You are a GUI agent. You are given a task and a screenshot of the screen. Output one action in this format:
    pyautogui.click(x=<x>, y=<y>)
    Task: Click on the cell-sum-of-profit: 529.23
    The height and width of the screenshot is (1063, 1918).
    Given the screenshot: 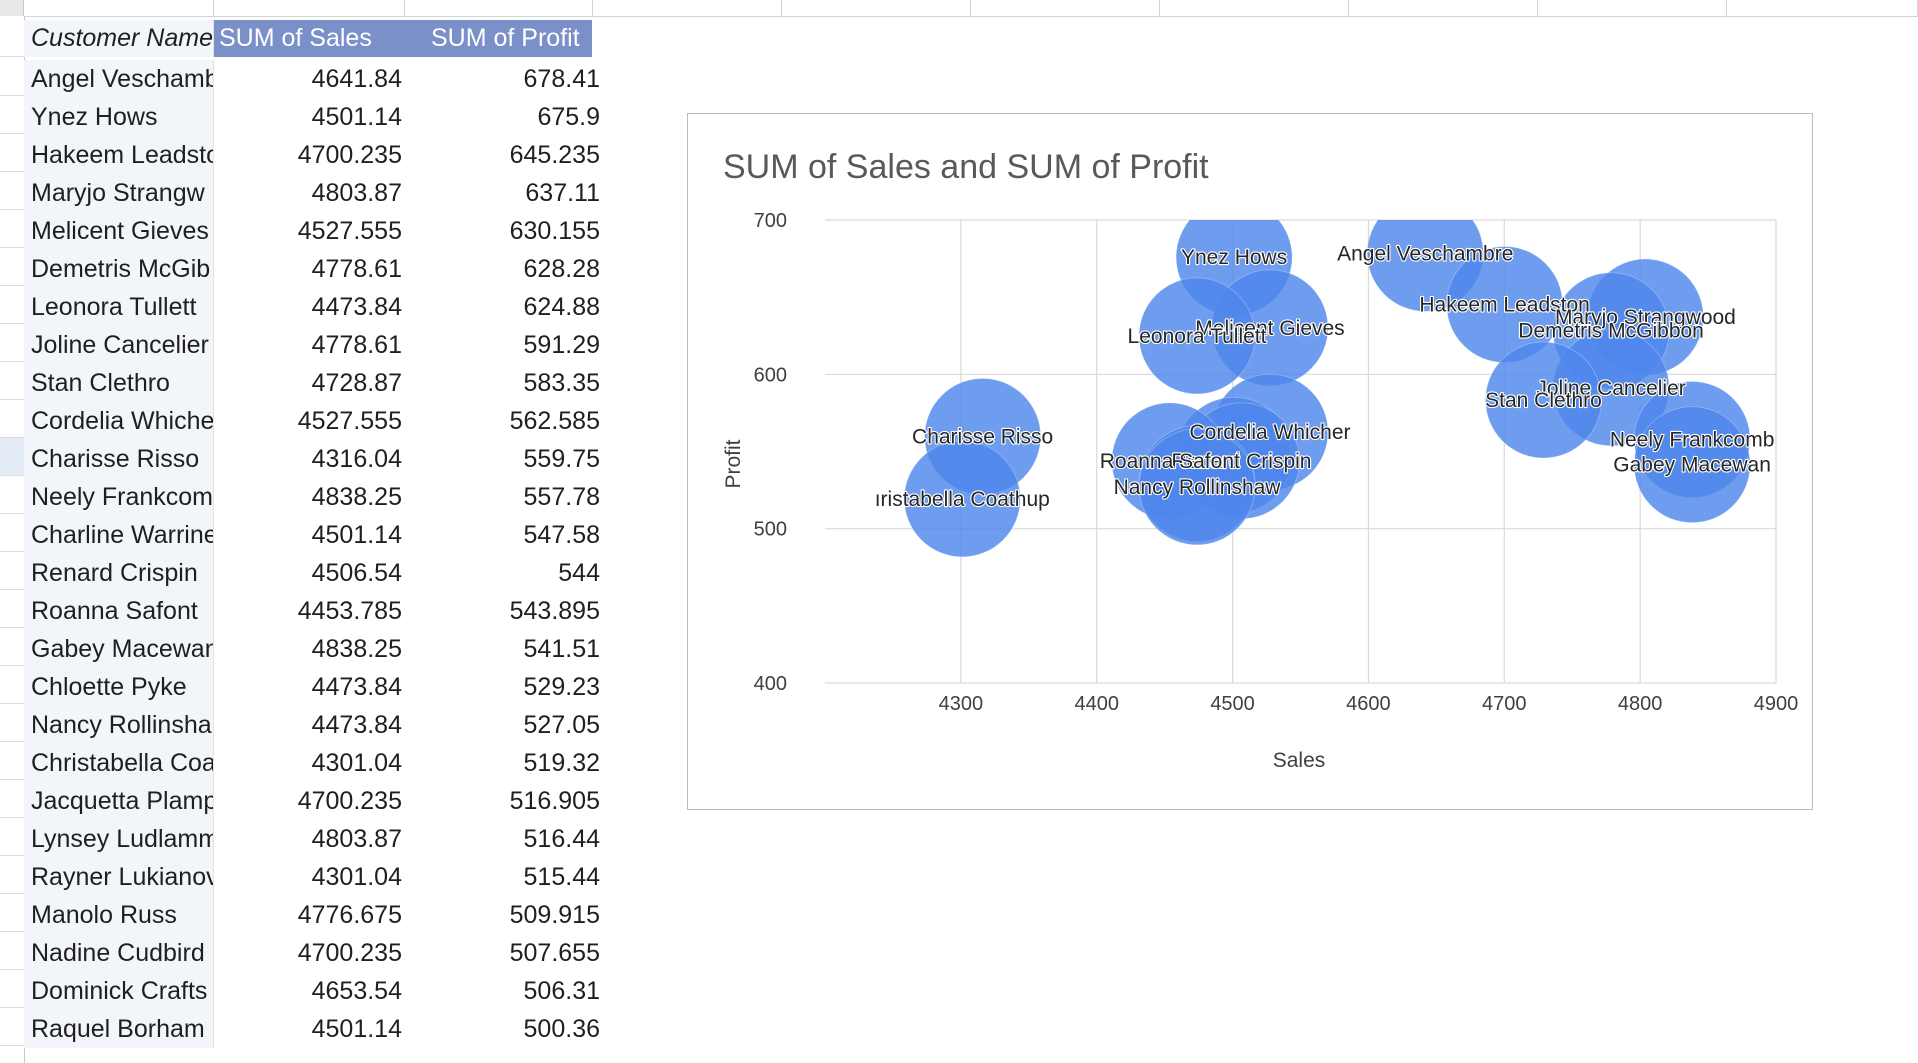 What is the action you would take?
    pyautogui.click(x=561, y=687)
    